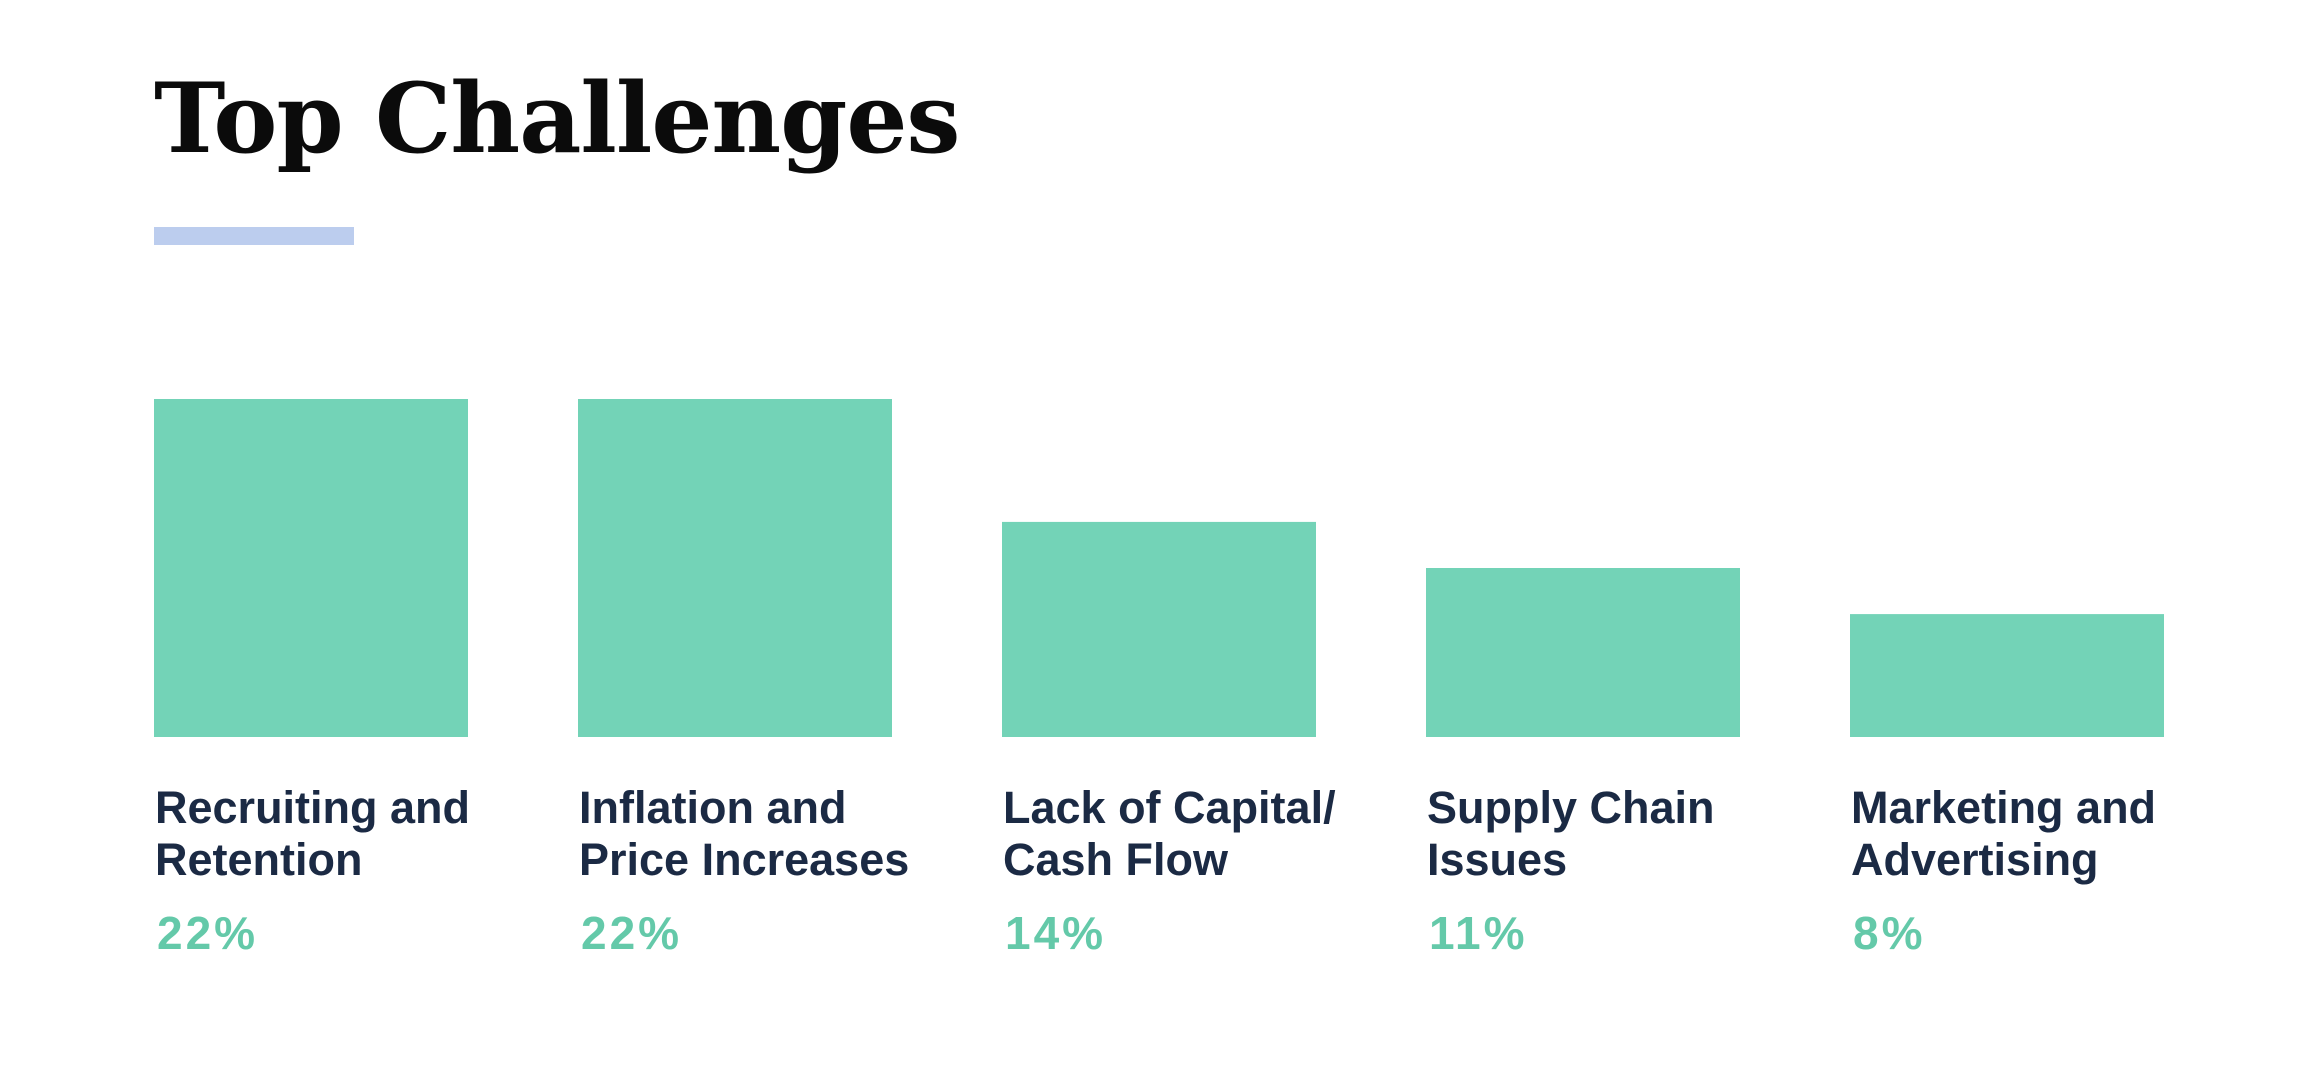 The height and width of the screenshot is (1083, 2321). Describe the element at coordinates (744, 833) in the screenshot. I see `category-label-2: Inflation and Price Increases` at that location.